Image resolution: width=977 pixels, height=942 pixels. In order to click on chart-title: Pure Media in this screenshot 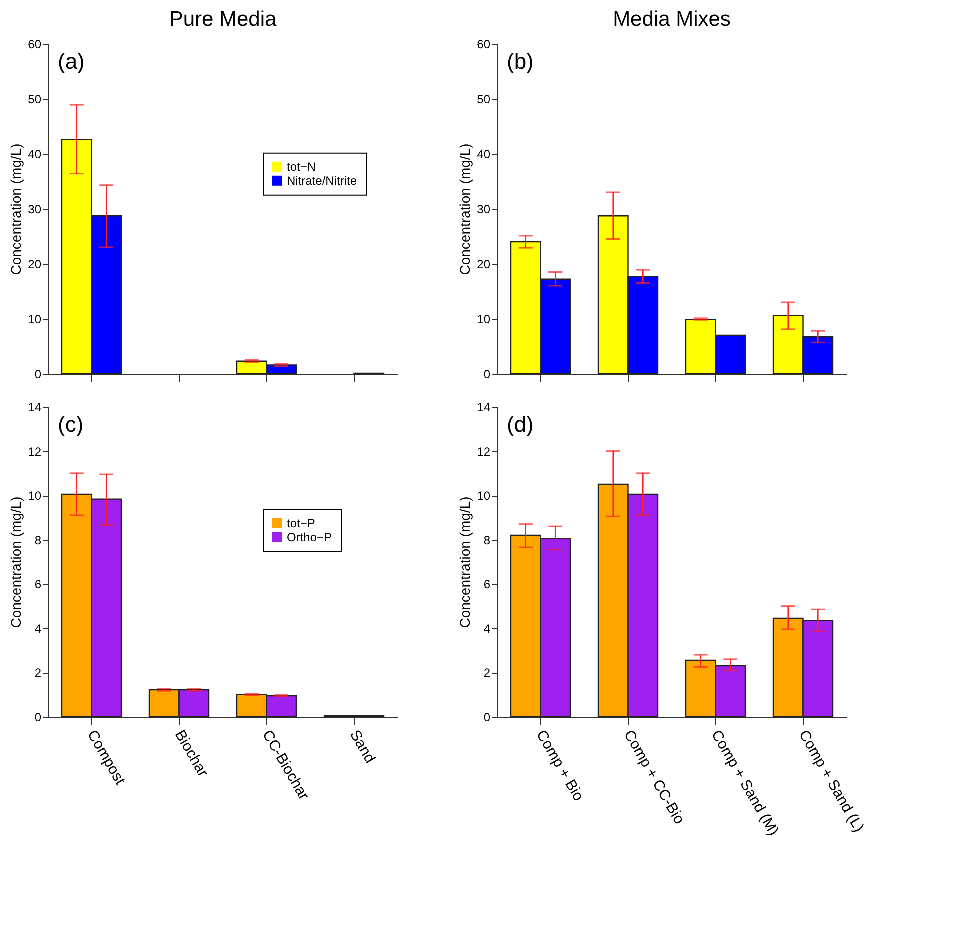, I will do `click(223, 19)`.